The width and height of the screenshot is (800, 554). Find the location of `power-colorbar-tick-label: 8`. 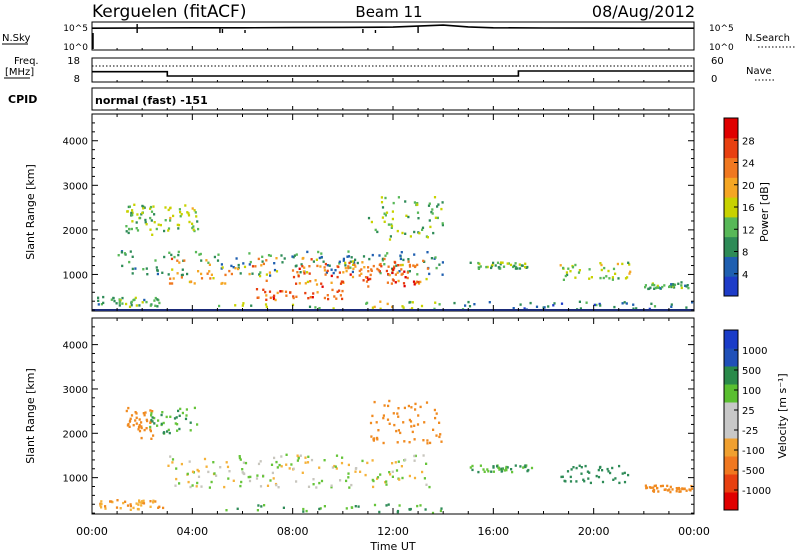

power-colorbar-tick-label: 8 is located at coordinates (745, 253).